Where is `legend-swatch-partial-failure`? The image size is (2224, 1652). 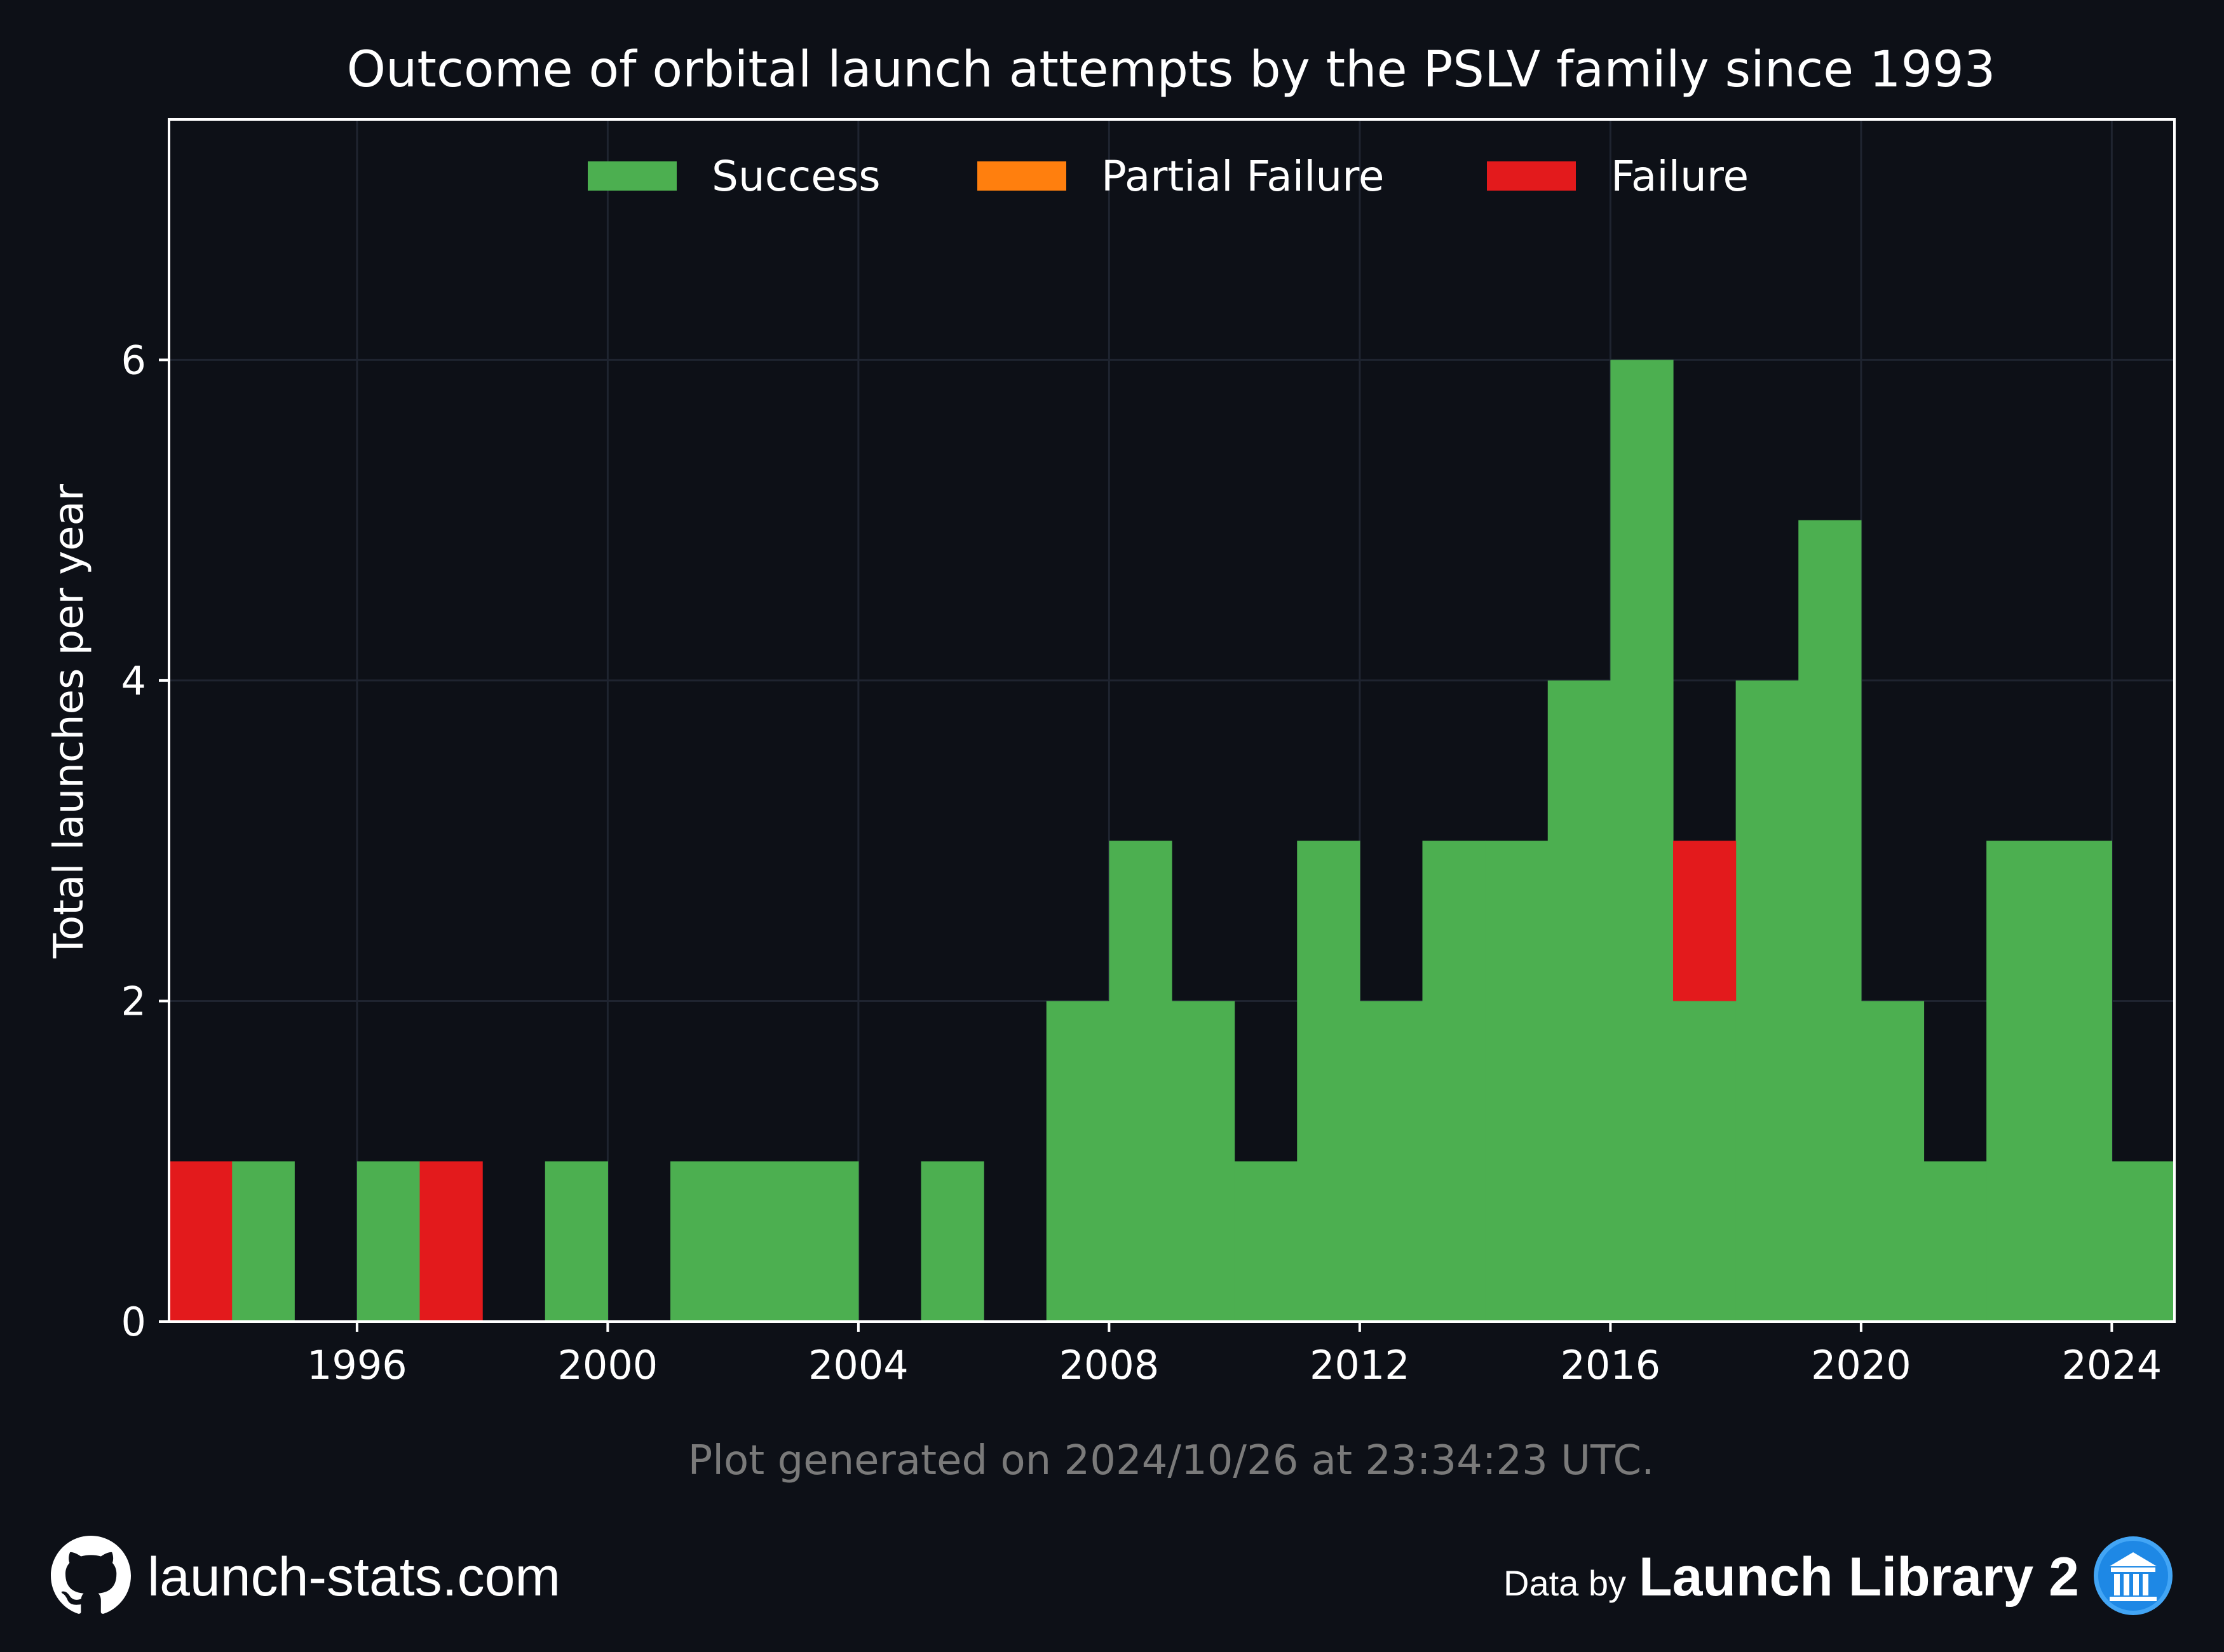
legend-swatch-partial-failure is located at coordinates (1021, 176).